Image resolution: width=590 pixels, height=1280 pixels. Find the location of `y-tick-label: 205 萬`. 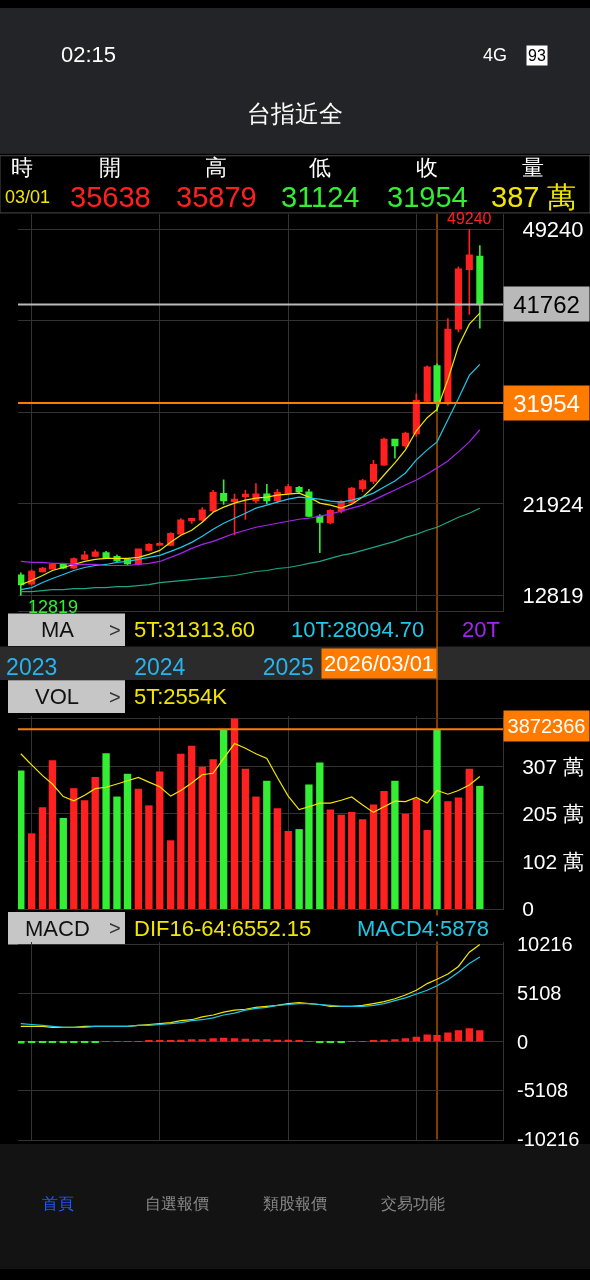

y-tick-label: 205 萬 is located at coordinates (553, 814).